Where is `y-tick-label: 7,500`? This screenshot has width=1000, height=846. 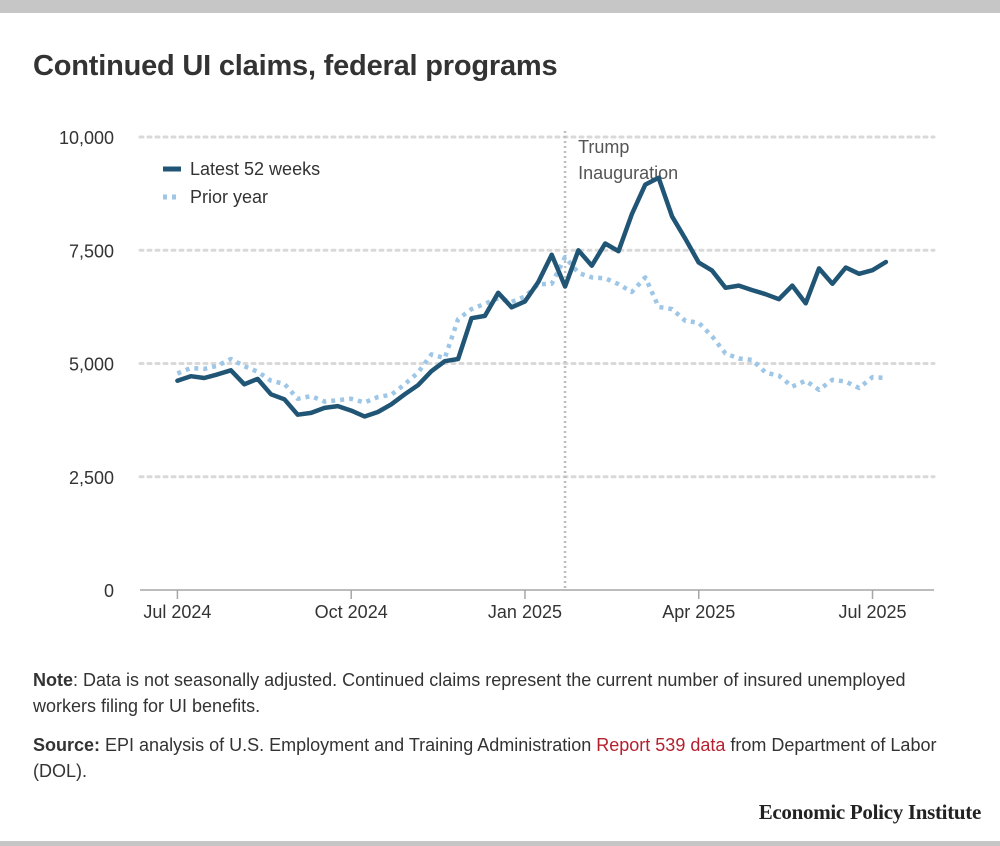 y-tick-label: 7,500 is located at coordinates (91, 251).